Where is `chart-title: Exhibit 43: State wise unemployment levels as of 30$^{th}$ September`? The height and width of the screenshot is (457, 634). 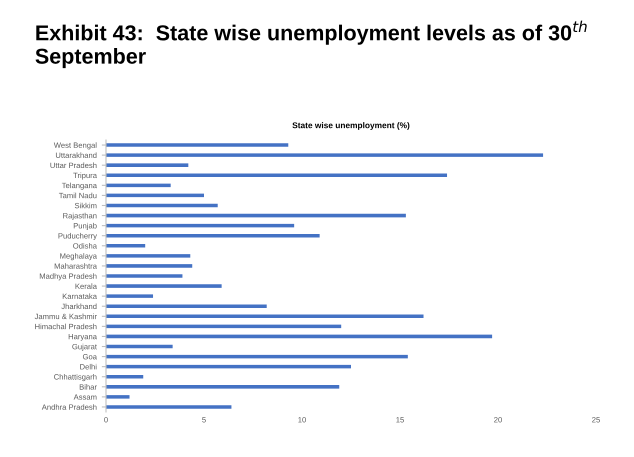 chart-title: Exhibit 43: State wise unemployment levels as of 30$^{th}$ September is located at coordinates (311, 44).